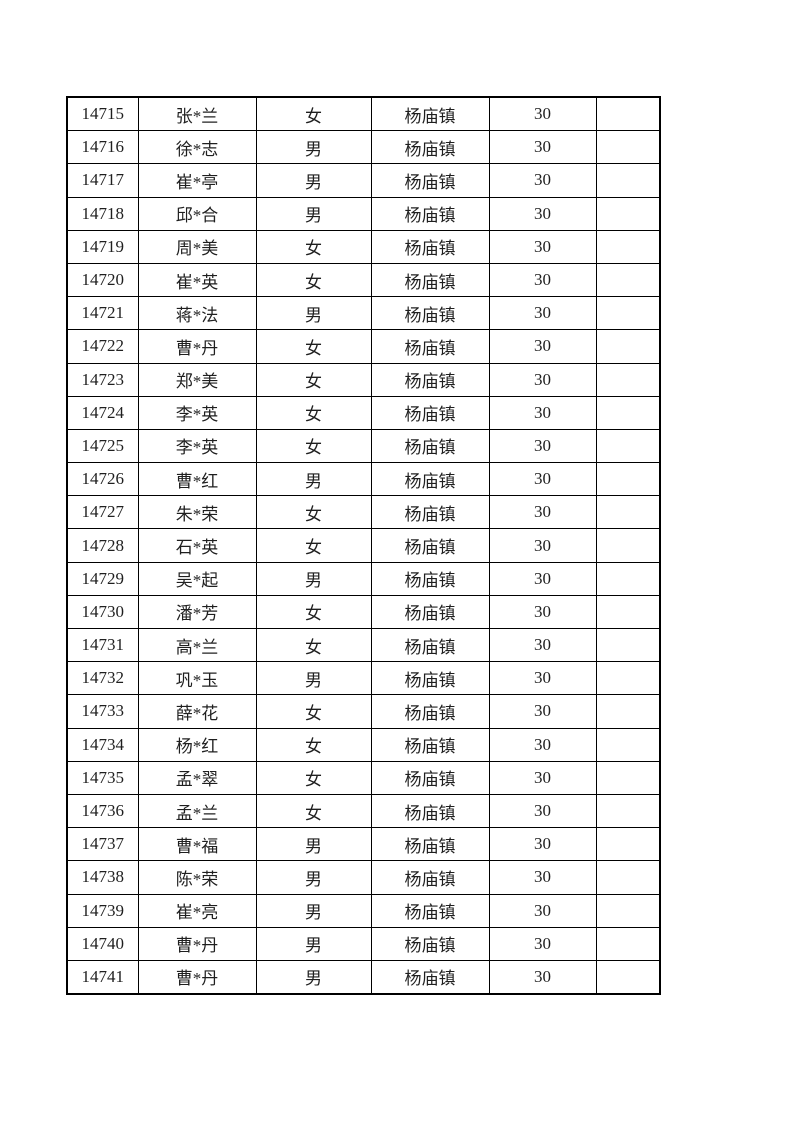  Describe the element at coordinates (197, 612) in the screenshot. I see `cell-name: 潘*芳` at that location.